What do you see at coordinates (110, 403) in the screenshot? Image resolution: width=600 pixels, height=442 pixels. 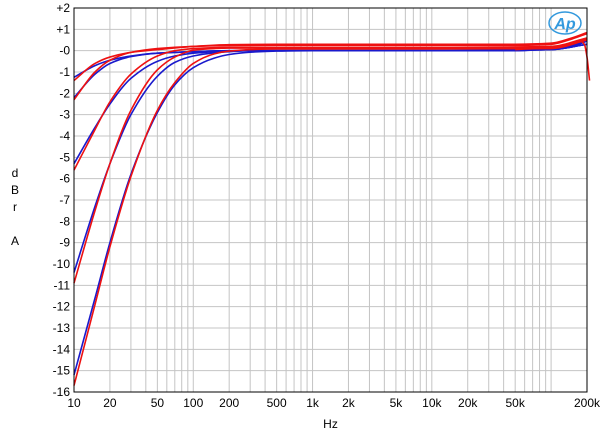 I see `x-tick-label: 20` at bounding box center [110, 403].